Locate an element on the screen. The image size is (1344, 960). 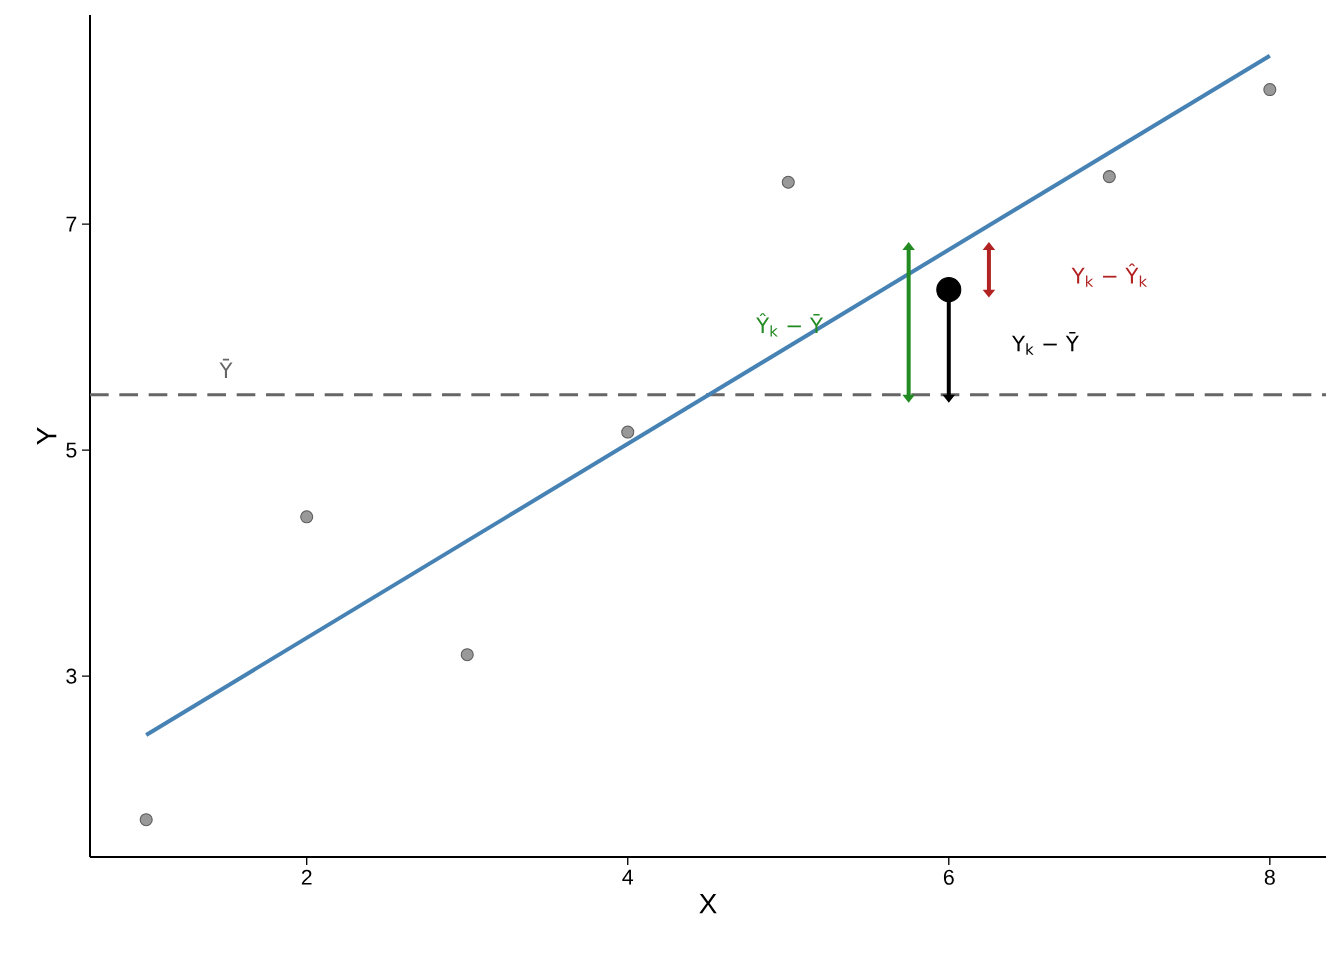
x-axis-title: X is located at coordinates (708, 903).